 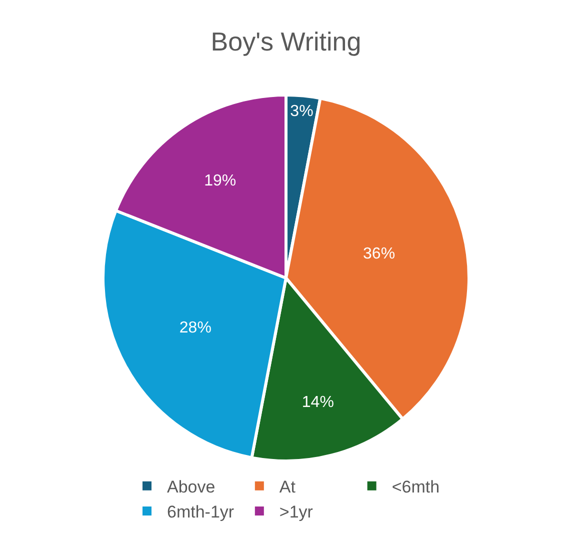 I want to click on data-label: 36%, so click(x=379, y=254).